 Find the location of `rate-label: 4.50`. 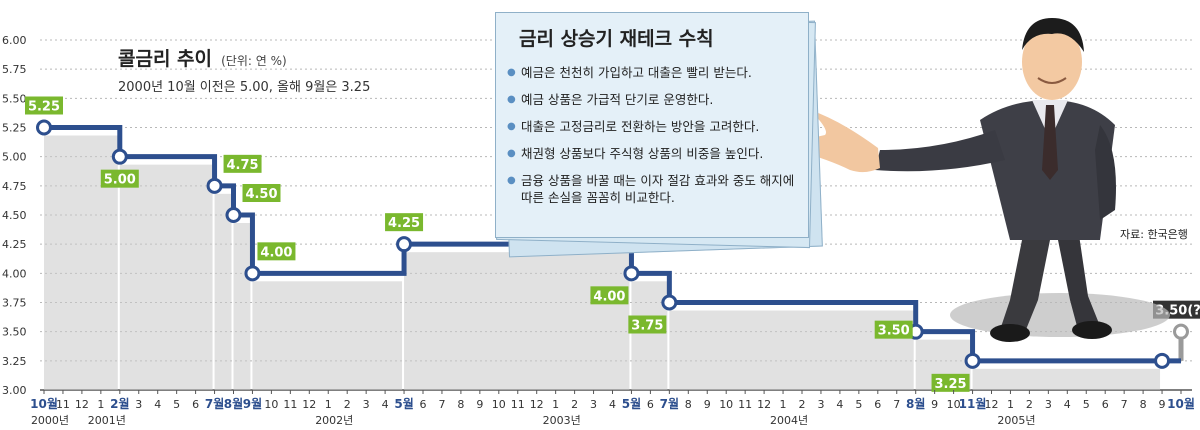

rate-label: 4.50 is located at coordinates (261, 194).